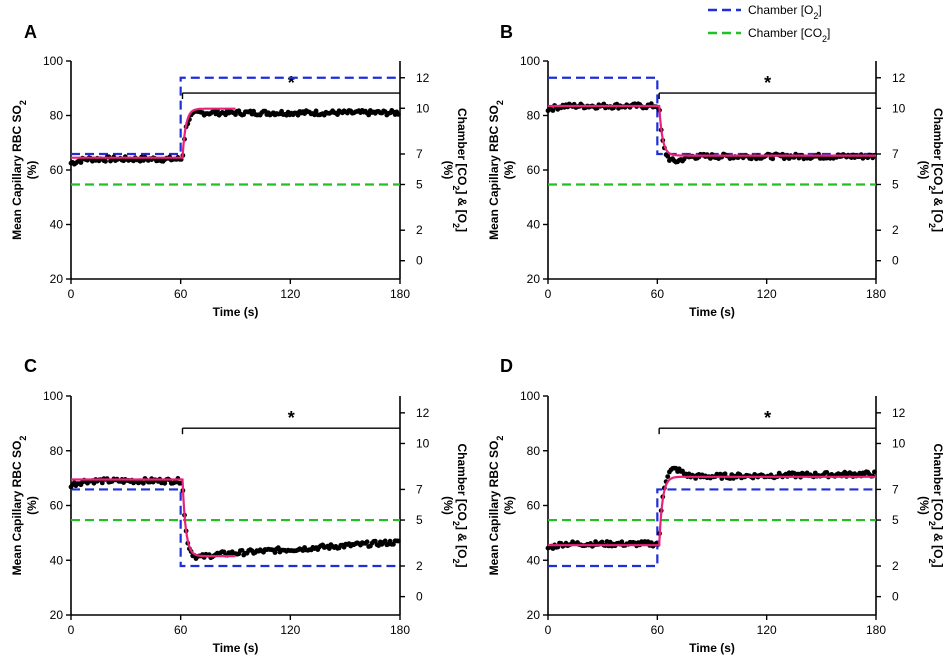 The width and height of the screenshot is (948, 660). What do you see at coordinates (30, 366) in the screenshot?
I see `panel-letter: C` at bounding box center [30, 366].